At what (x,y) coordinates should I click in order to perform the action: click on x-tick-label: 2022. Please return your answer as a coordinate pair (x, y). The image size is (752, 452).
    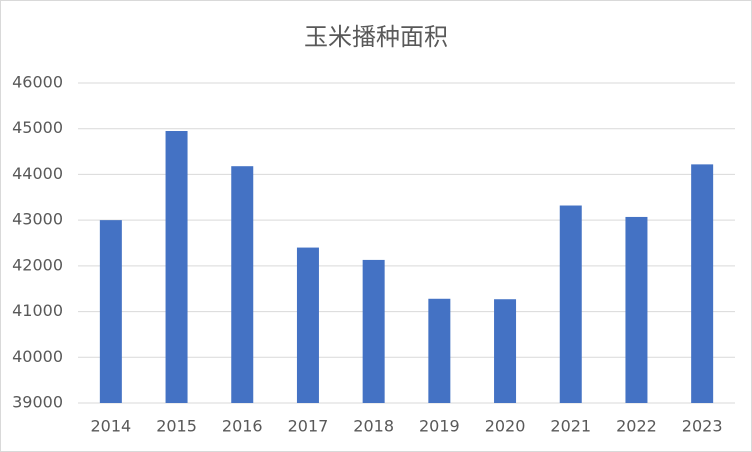
    Looking at the image, I should click on (636, 426).